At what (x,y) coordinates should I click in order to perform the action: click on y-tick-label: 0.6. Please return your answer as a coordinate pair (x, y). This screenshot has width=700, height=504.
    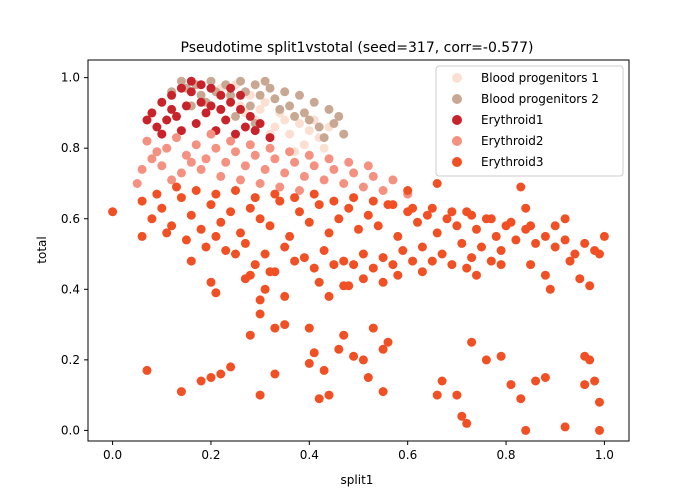
    Looking at the image, I should click on (70, 219).